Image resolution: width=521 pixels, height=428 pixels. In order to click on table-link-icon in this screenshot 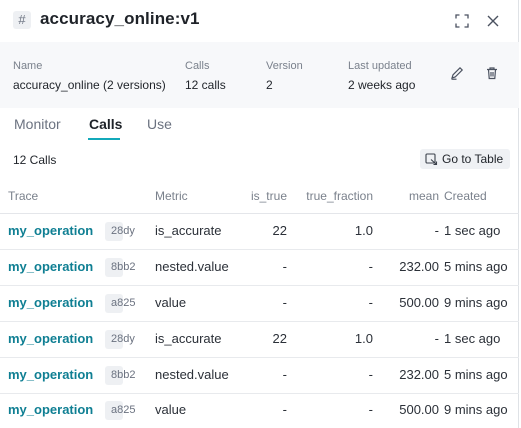, I will do `click(431, 158)`.